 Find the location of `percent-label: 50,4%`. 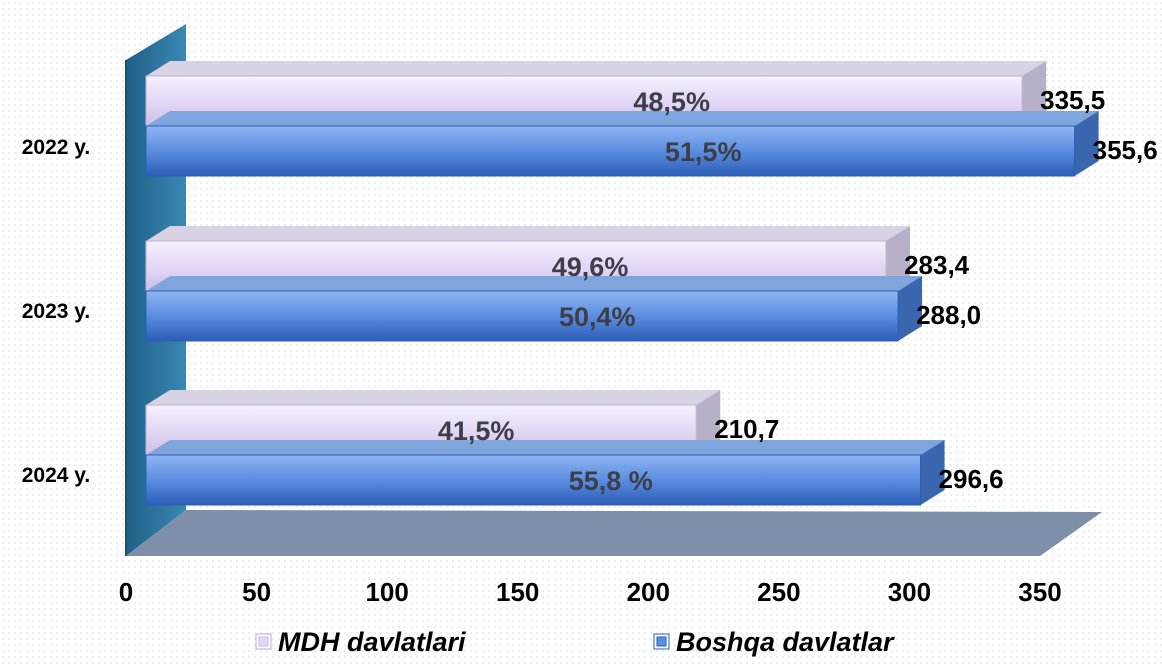

percent-label: 50,4% is located at coordinates (597, 317).